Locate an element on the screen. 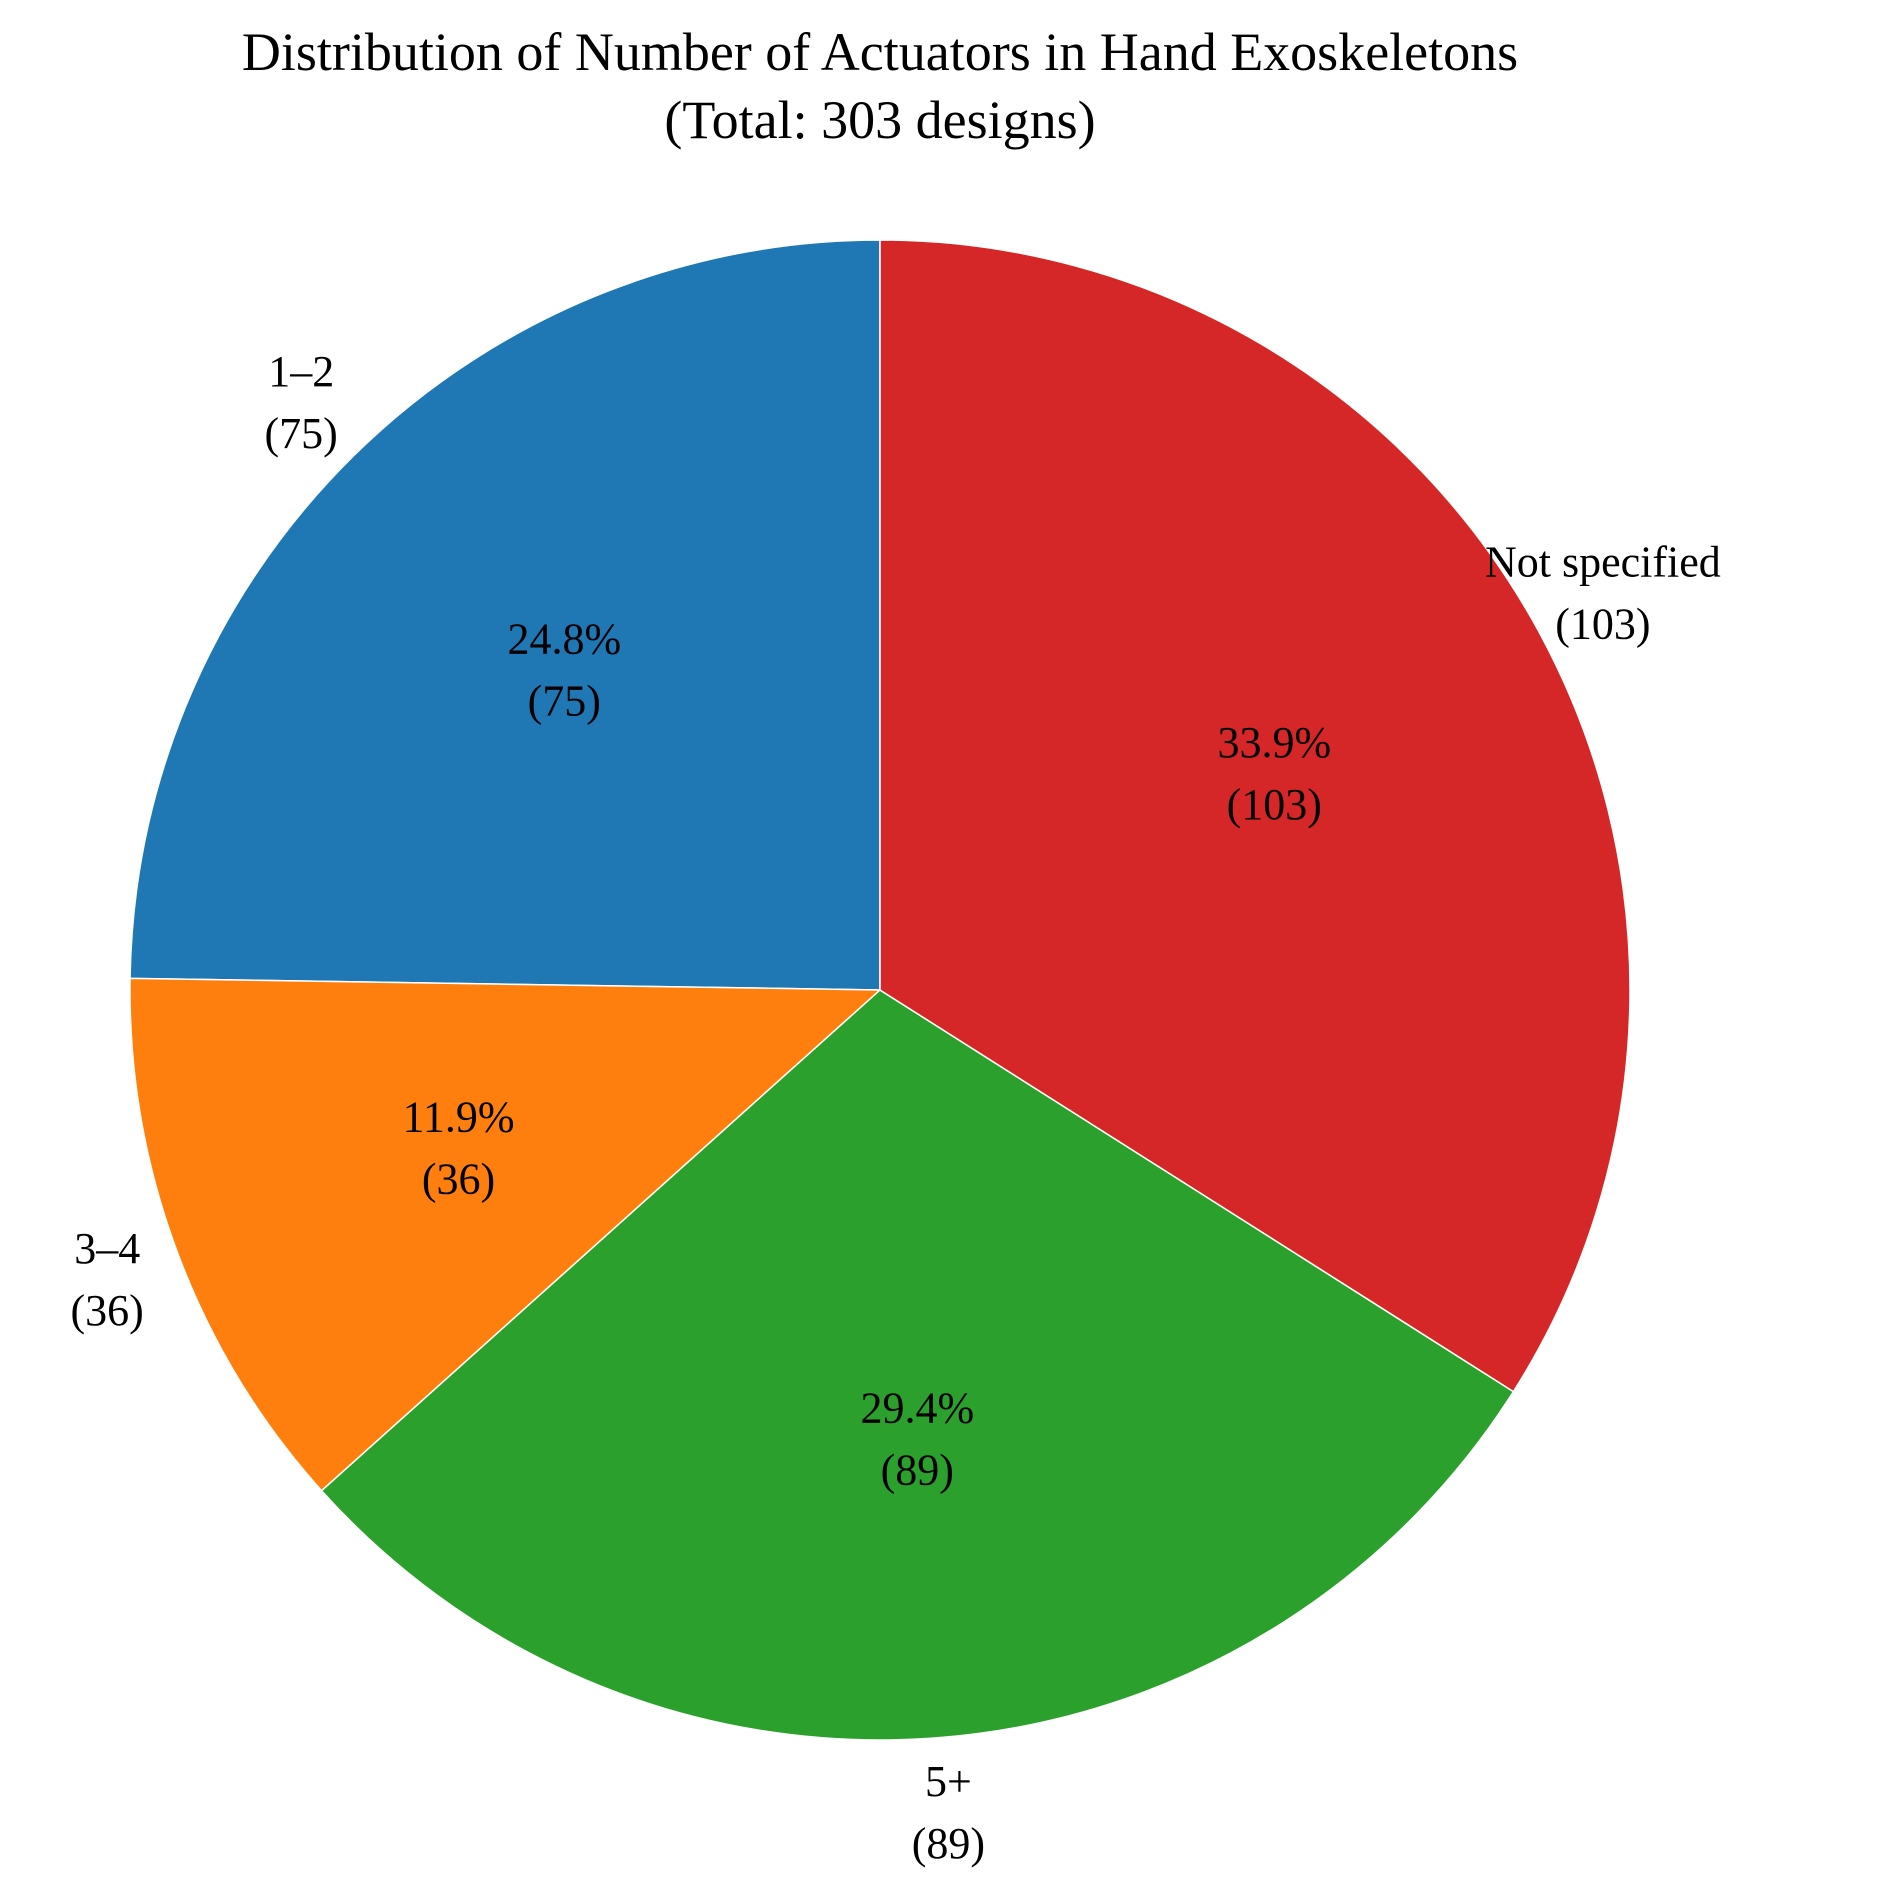  slice-category-label-sub: (36) is located at coordinates (107, 1310).